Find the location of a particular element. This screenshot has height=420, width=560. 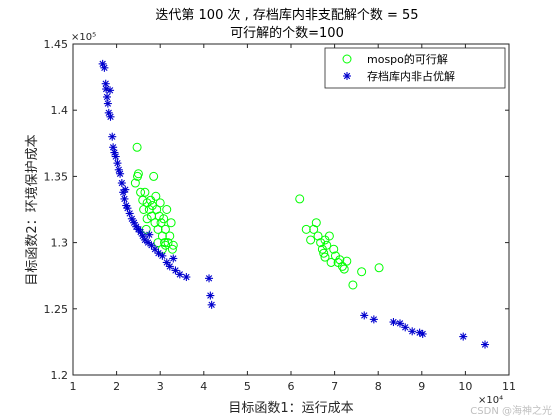

y-tick-label: 1.45 is located at coordinates (56, 44).